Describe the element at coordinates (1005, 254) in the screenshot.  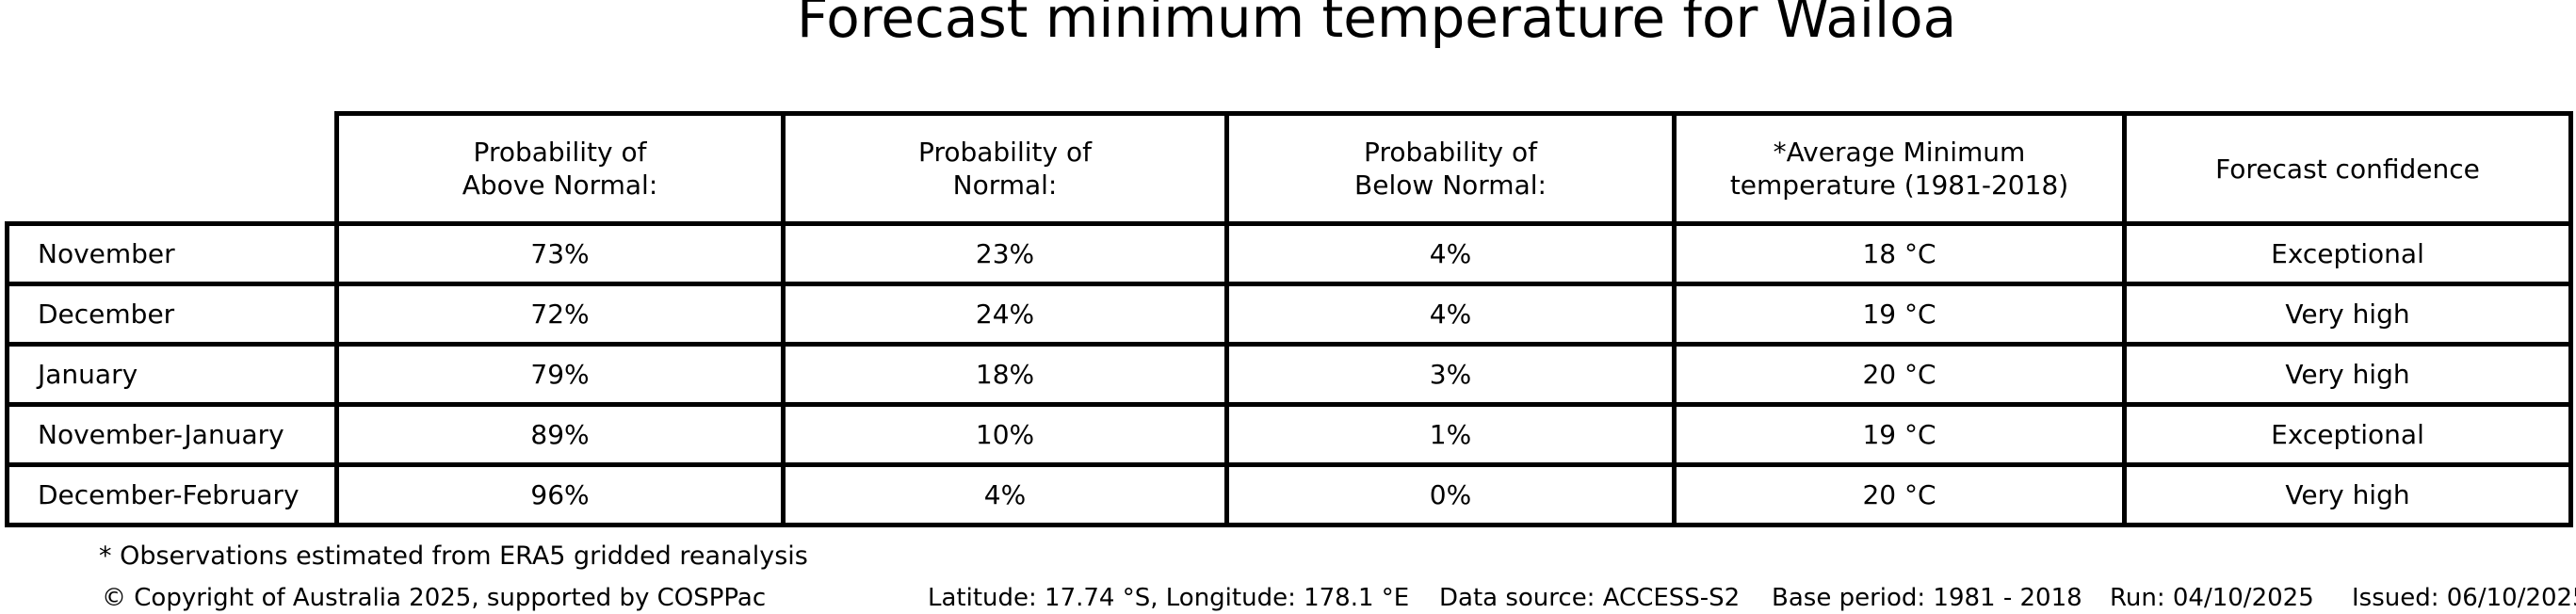
I see `cell-normal: 23%` at that location.